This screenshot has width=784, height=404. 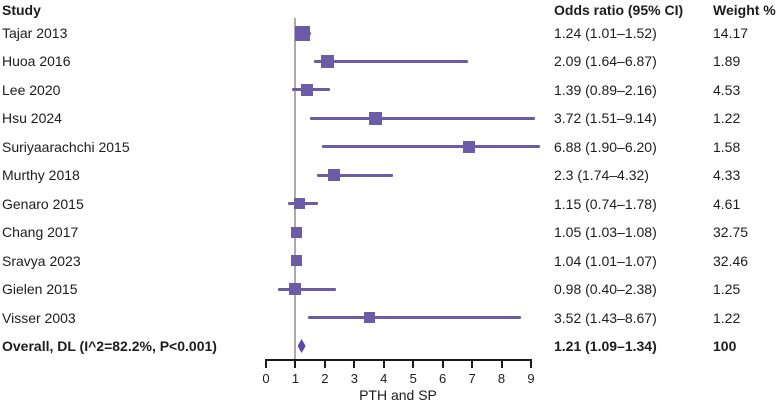 I want to click on study-label: Genaro 2015, so click(x=43, y=203).